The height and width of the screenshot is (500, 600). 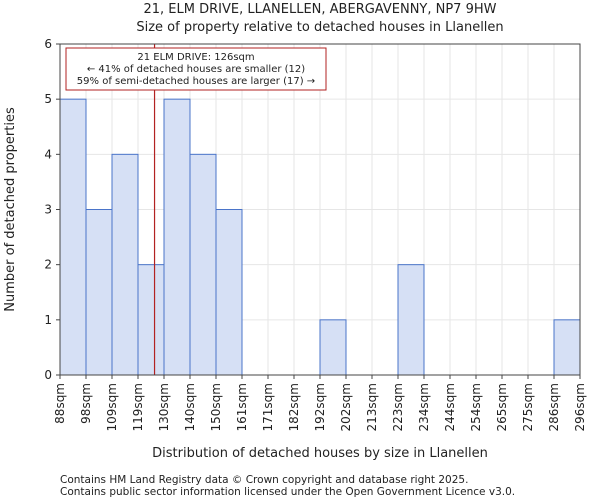 What do you see at coordinates (48, 375) in the screenshot?
I see `y-tick-label: 0` at bounding box center [48, 375].